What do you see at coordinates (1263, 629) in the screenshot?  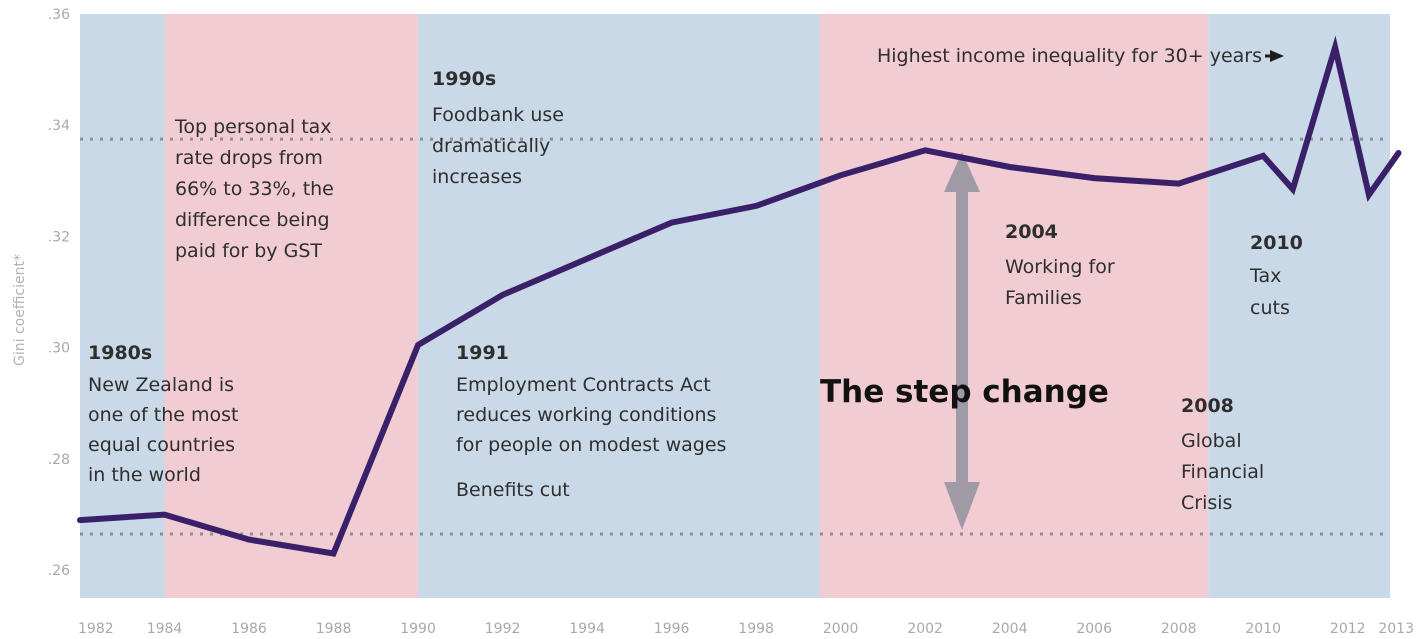 I see `x-tick-label: 2010` at bounding box center [1263, 629].